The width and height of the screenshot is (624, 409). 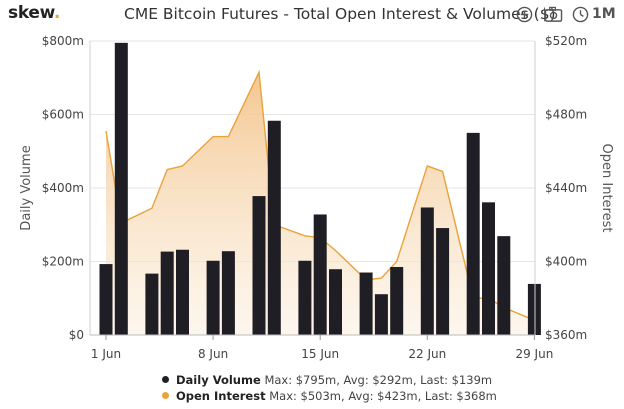 What do you see at coordinates (26, 187) in the screenshot?
I see `left-axis-title: Daily Volume` at bounding box center [26, 187].